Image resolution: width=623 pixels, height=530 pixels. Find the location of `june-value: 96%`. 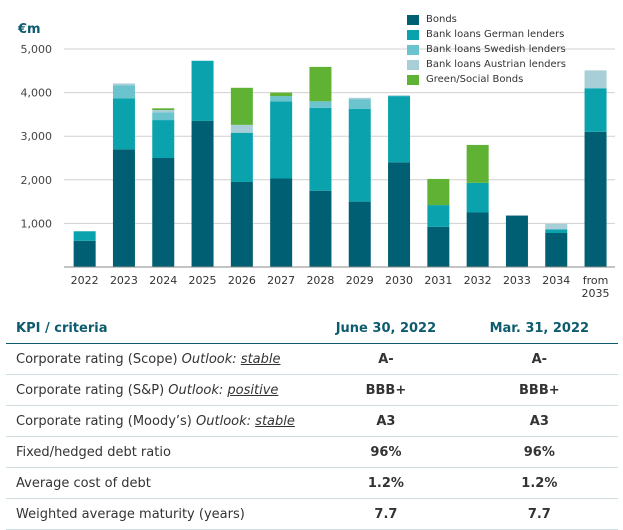

june-value: 96% is located at coordinates (386, 452).